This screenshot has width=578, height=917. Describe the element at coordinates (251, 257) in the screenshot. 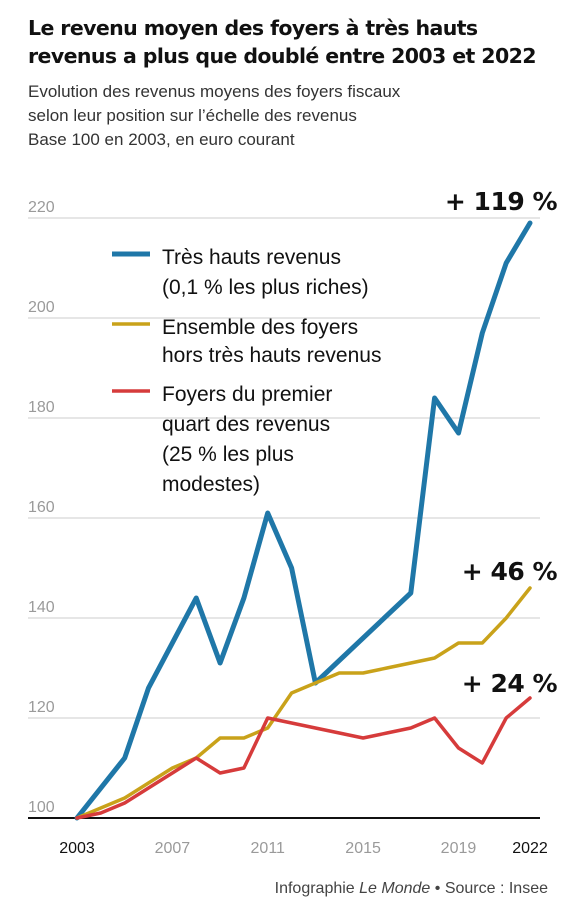

I see `legend-label-very_high-line-1: Très hauts revenus` at that location.